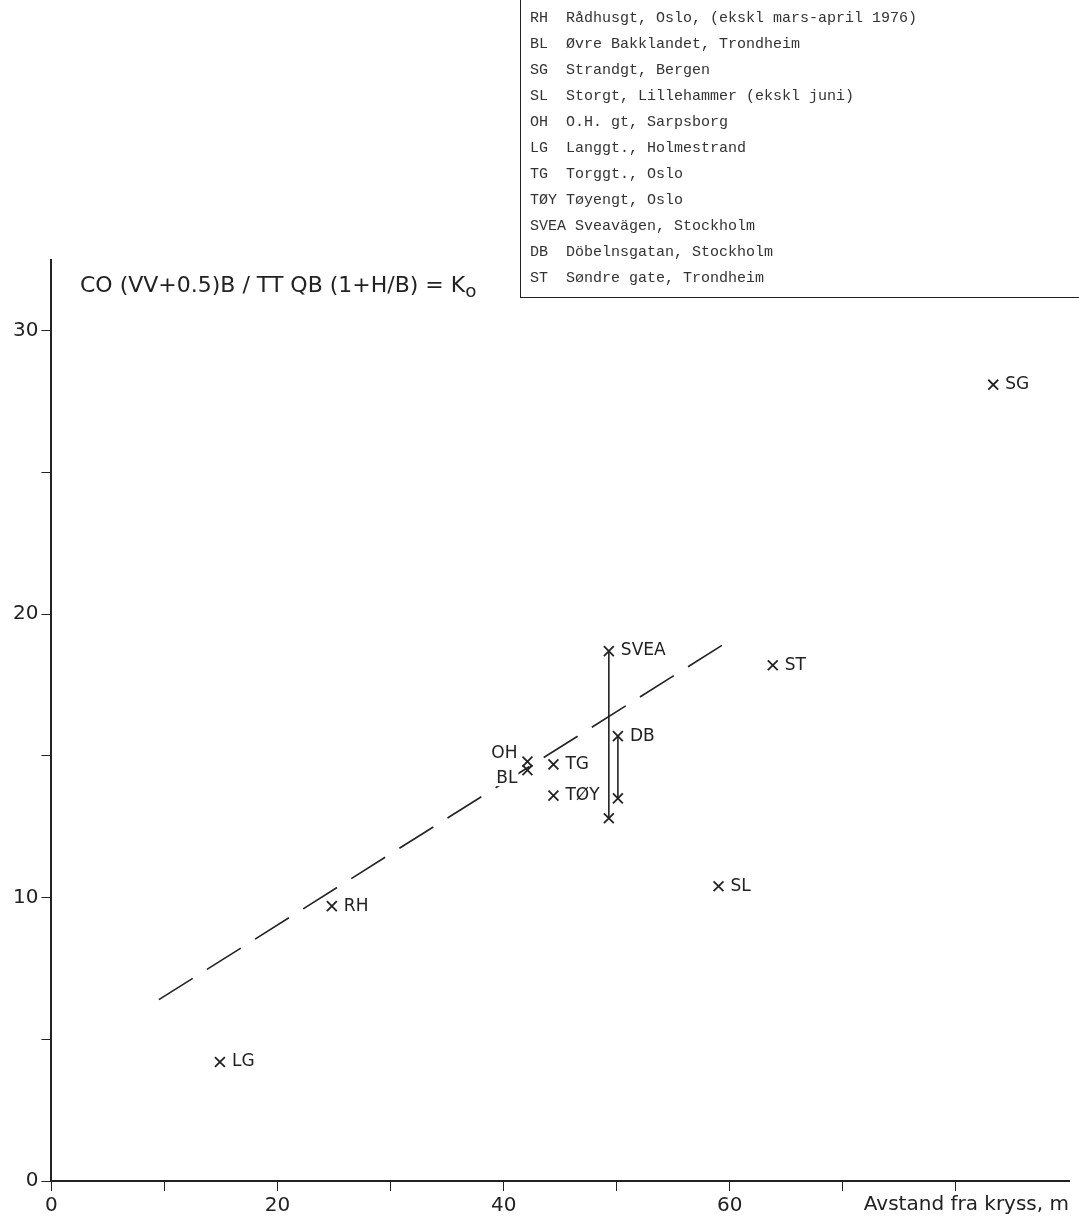  I want to click on y-tick-label: 10, so click(26, 895).